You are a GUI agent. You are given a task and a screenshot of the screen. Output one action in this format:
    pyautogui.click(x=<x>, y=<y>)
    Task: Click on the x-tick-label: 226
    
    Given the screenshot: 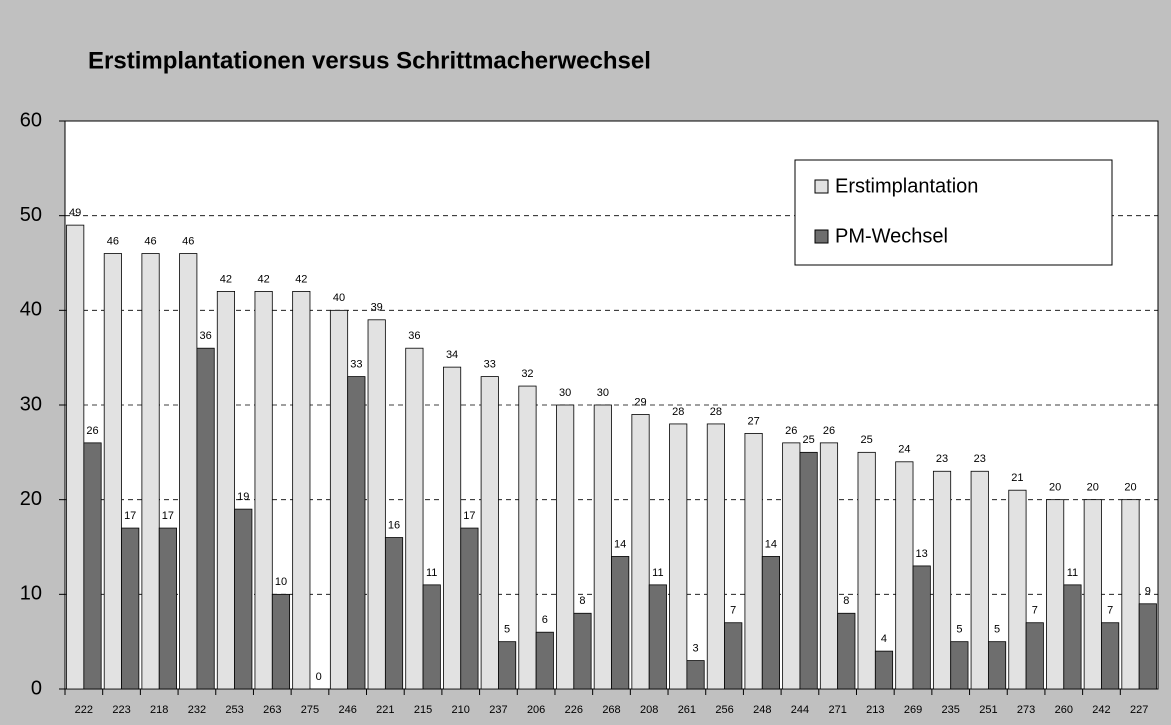 What is the action you would take?
    pyautogui.click(x=574, y=710)
    